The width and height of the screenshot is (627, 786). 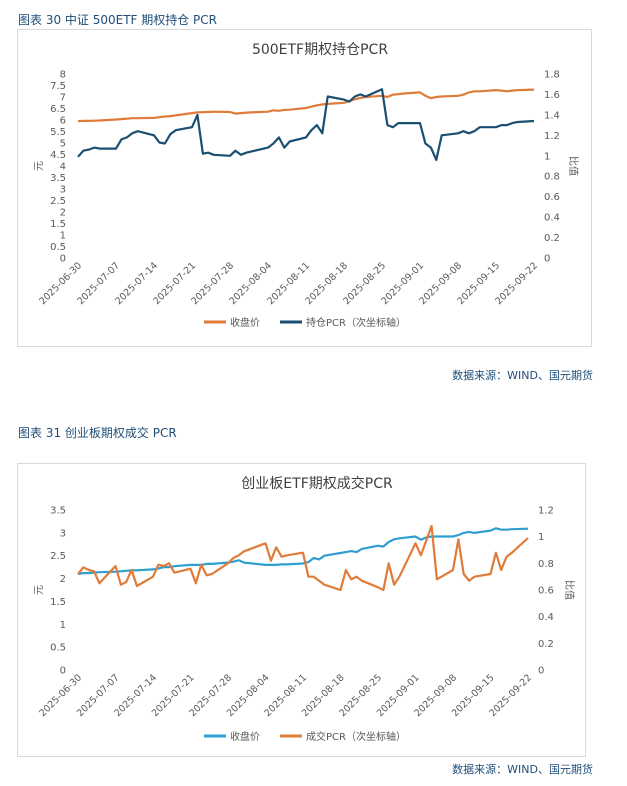 I want to click on y-tick-label: 8, so click(x=63, y=75).